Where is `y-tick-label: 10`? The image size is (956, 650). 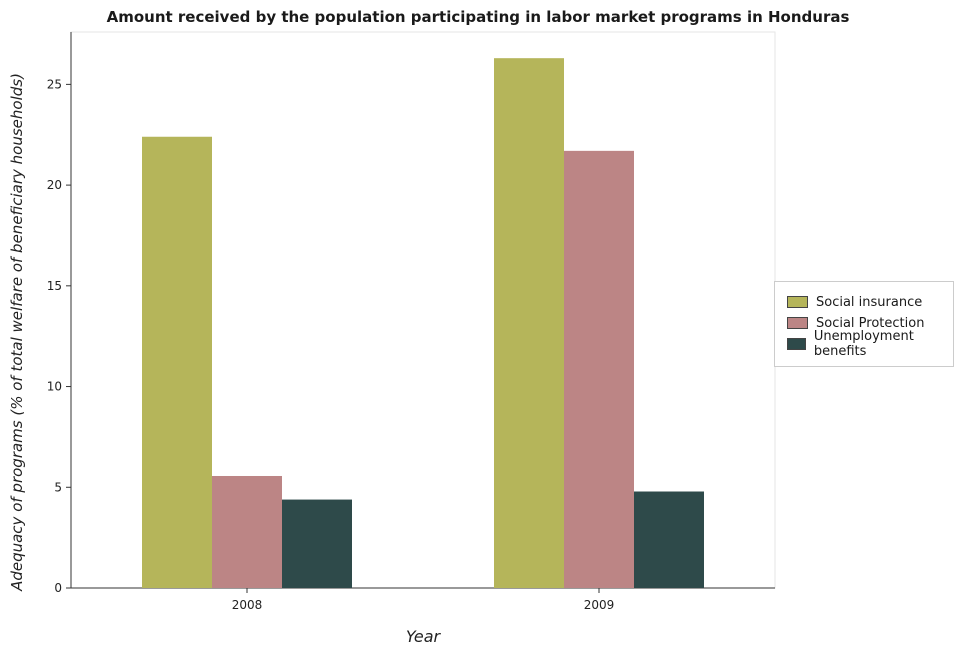 y-tick-label: 10 is located at coordinates (54, 387).